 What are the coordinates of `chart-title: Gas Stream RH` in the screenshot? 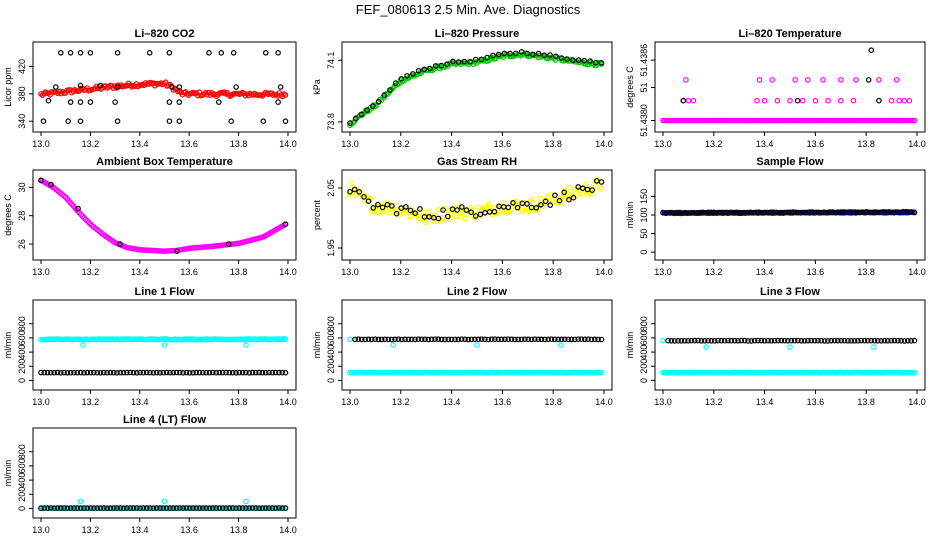 It's located at (477, 162).